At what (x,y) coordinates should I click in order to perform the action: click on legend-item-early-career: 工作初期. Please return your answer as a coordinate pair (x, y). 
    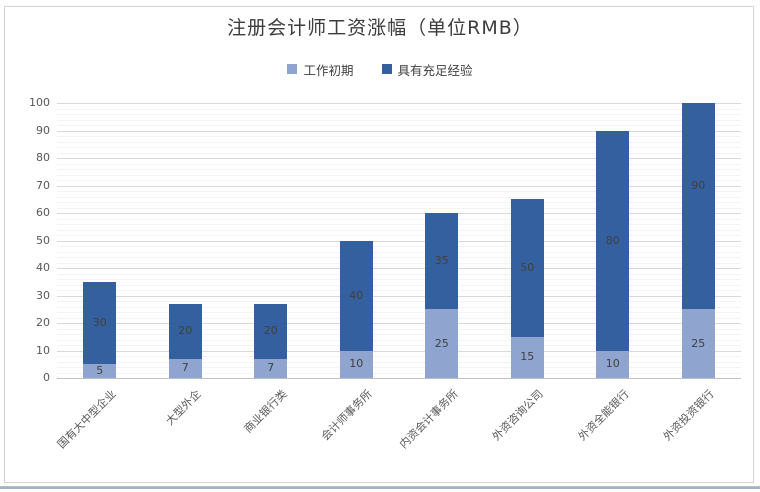
    Looking at the image, I should click on (320, 69).